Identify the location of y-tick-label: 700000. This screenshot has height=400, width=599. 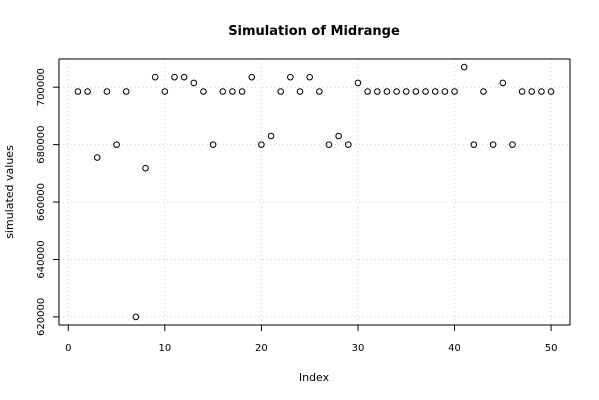
(41, 87).